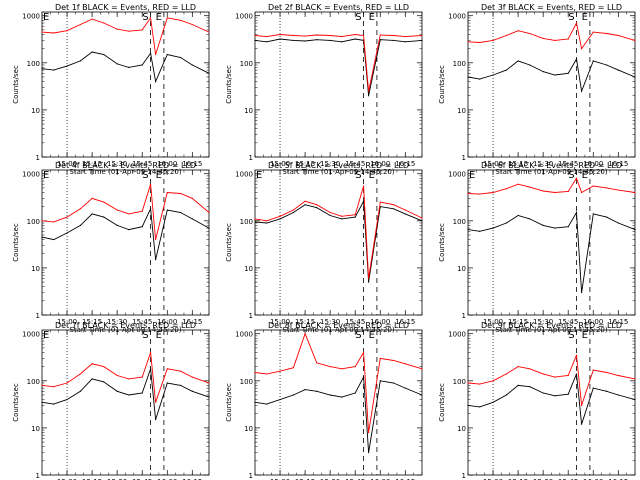 This screenshot has width=640, height=480. Describe the element at coordinates (259, 175) in the screenshot. I see `marker-label-e-left: E` at that location.